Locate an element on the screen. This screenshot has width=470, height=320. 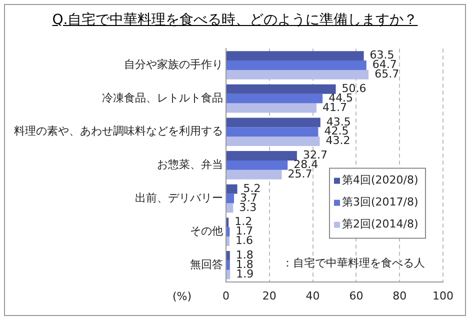
y-tick-label: 料理の素や、あわせ調味料などを利用する is located at coordinates (118, 131).